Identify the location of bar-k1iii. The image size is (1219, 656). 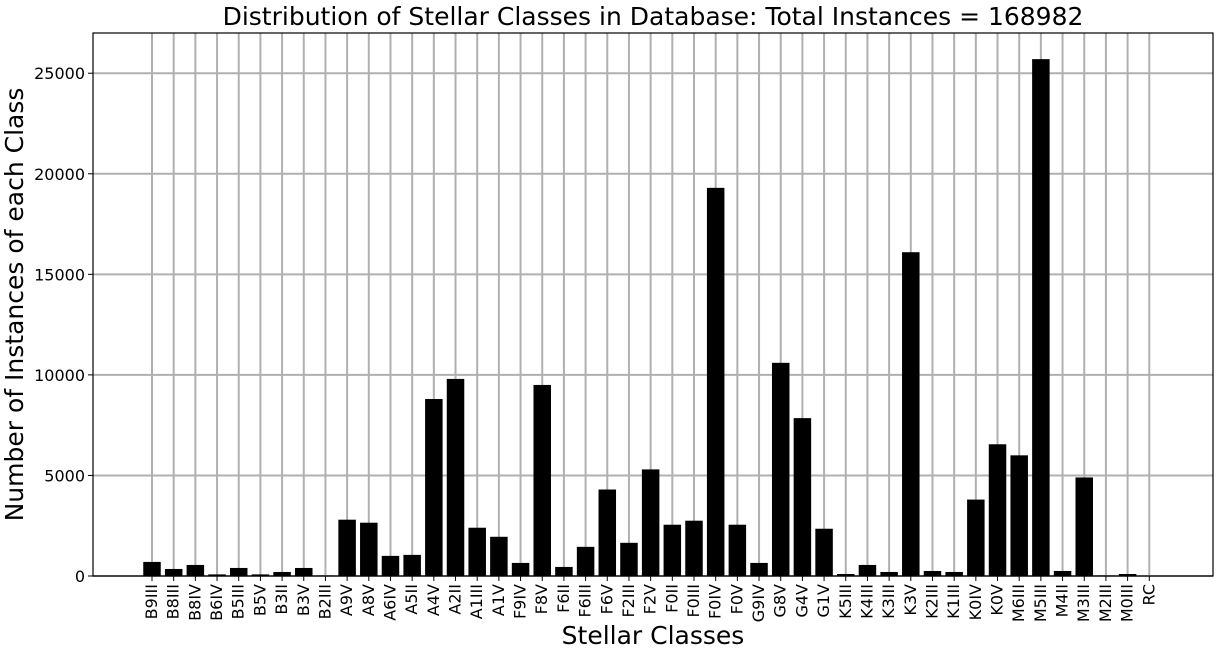
(954, 573).